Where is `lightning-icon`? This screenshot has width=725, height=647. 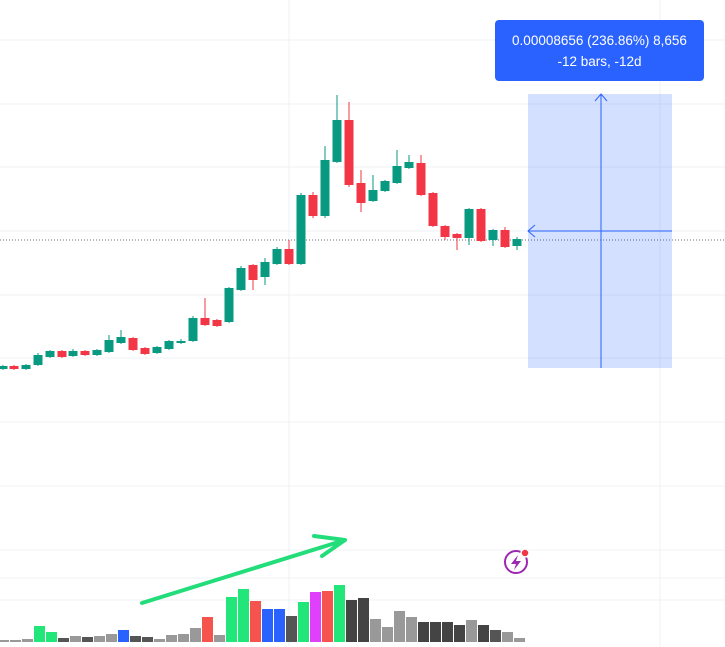
lightning-icon is located at coordinates (517, 561).